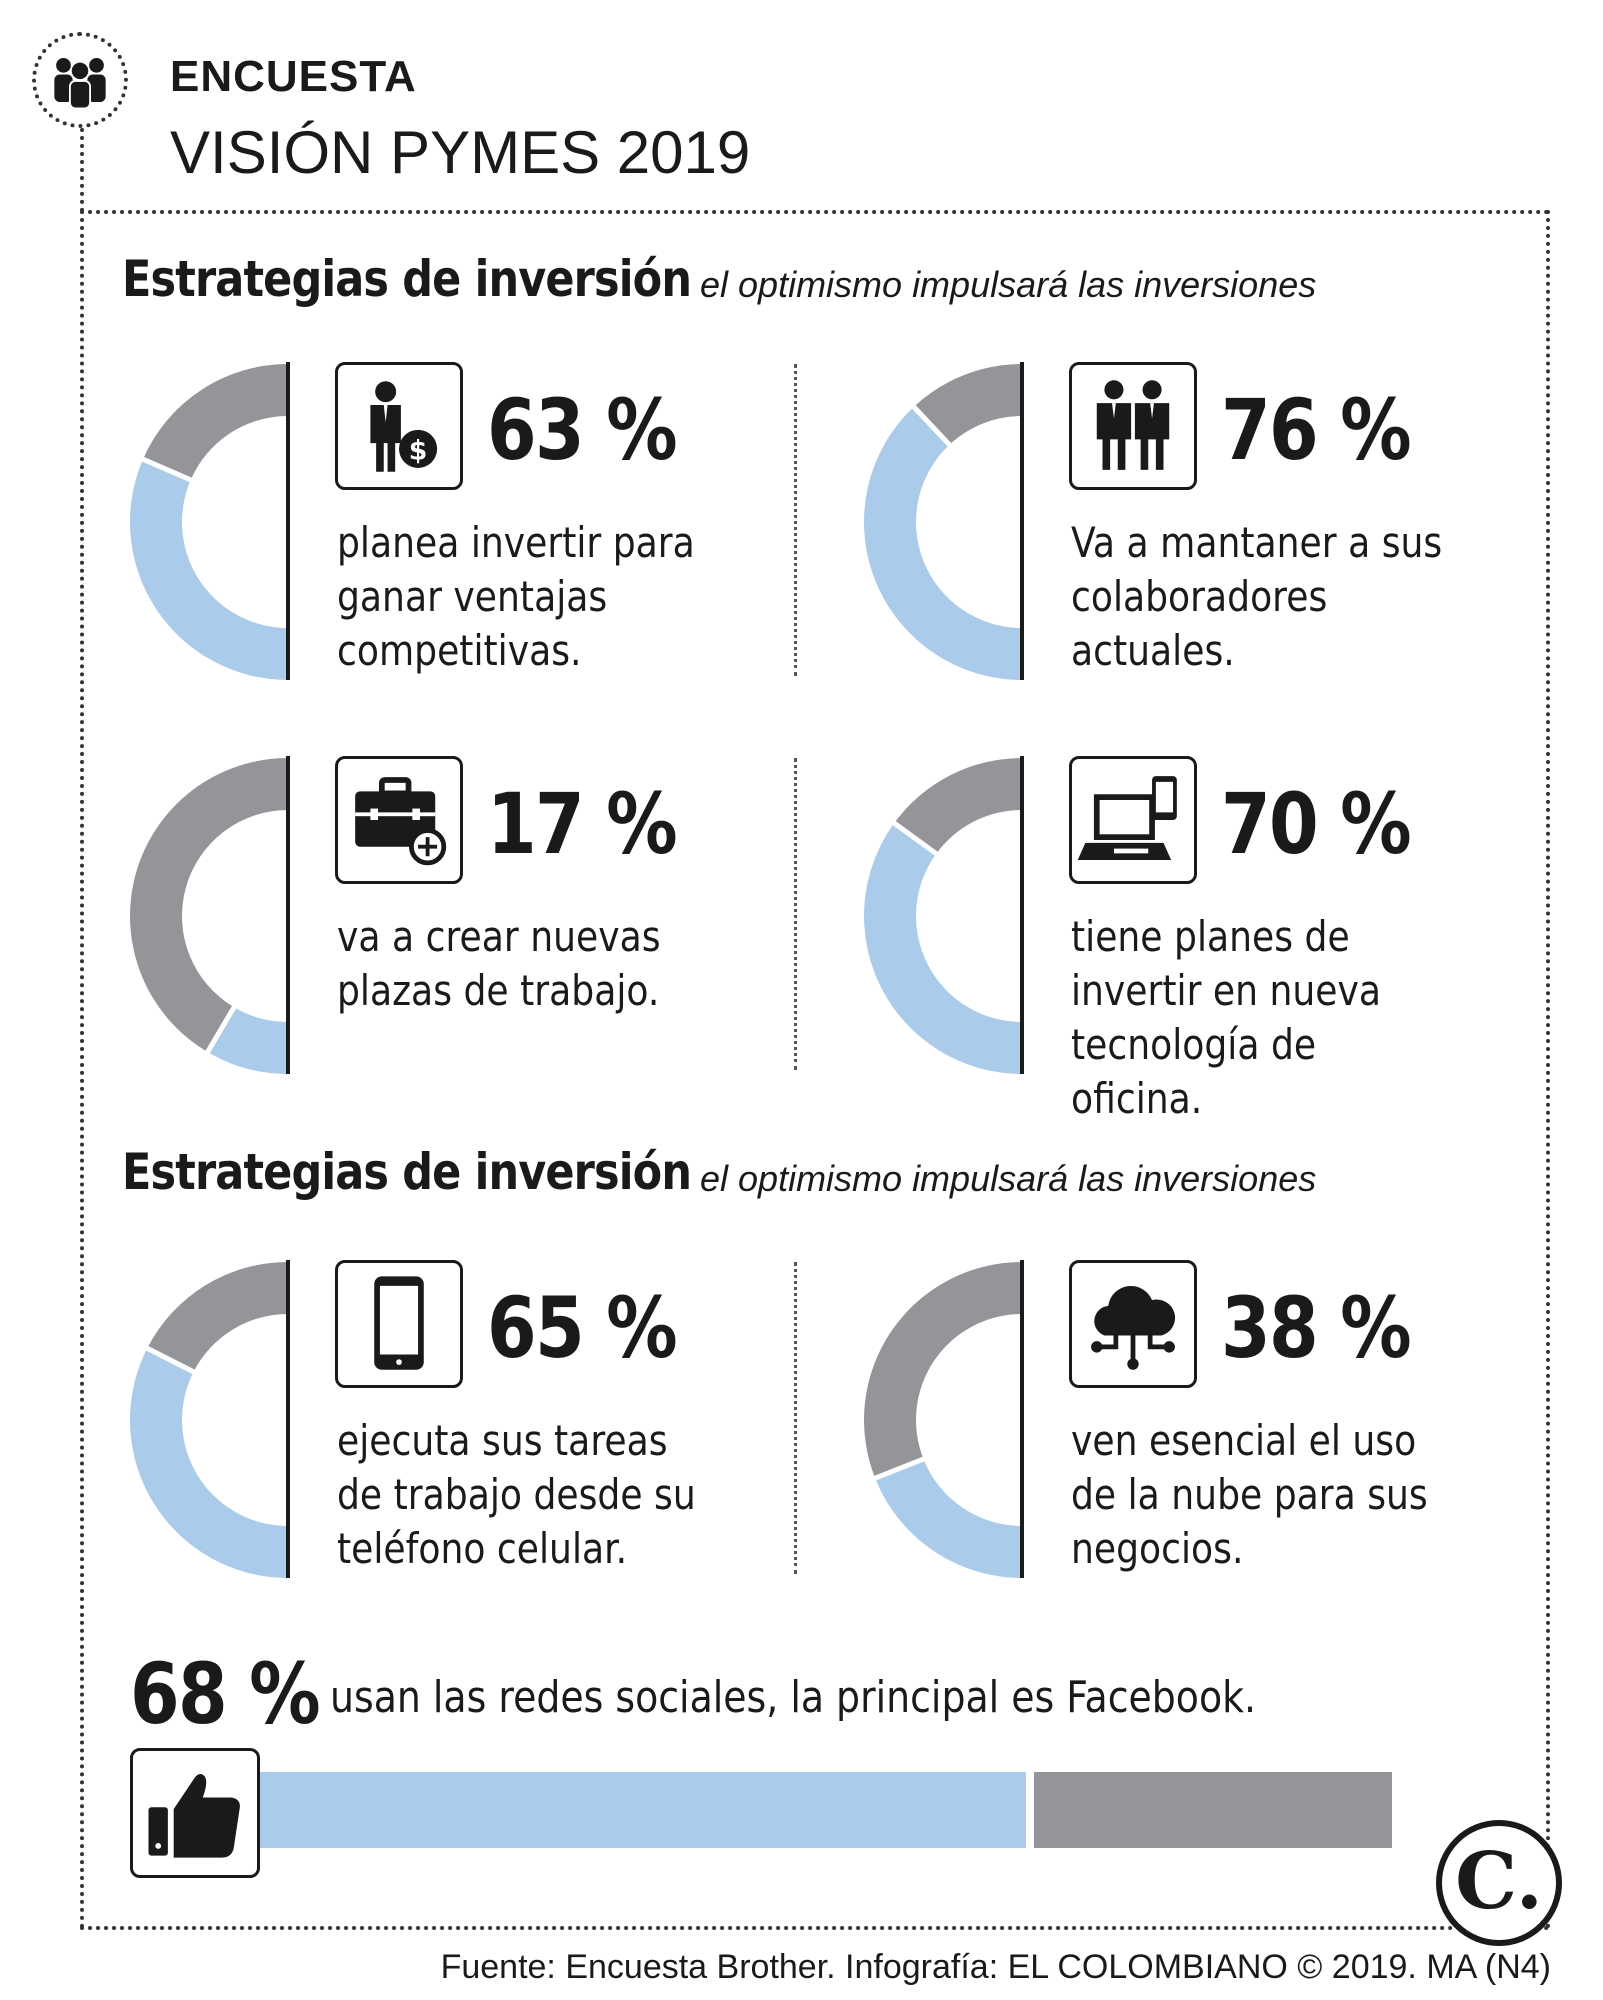  Describe the element at coordinates (399, 820) in the screenshot. I see `briefcase-plus-icon` at that location.